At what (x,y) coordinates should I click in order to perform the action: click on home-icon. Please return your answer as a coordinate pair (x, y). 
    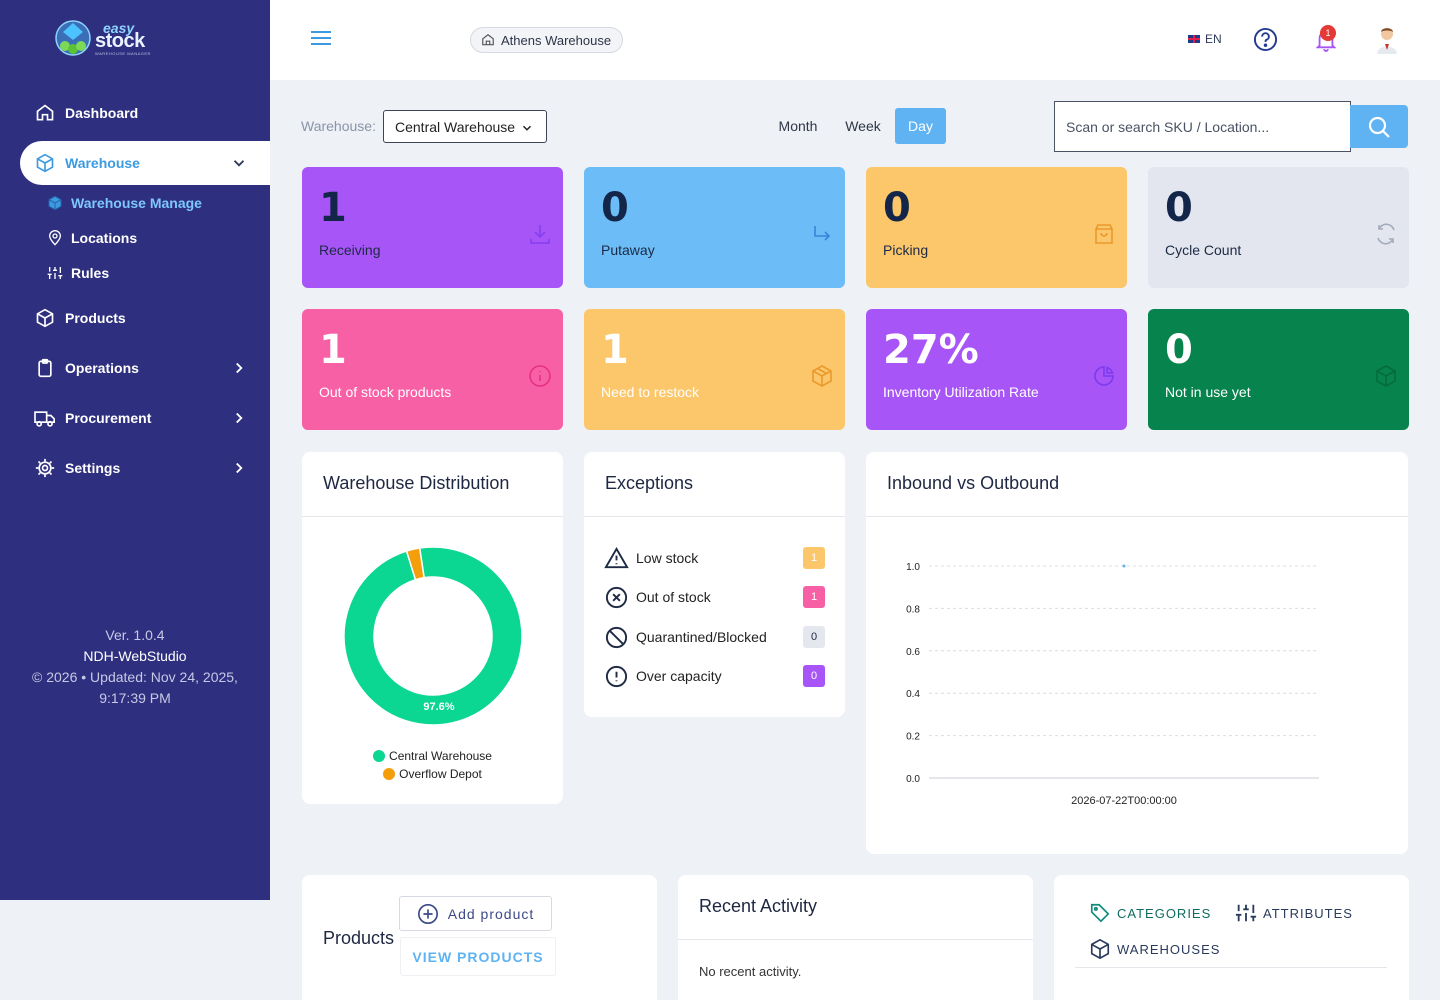
    Looking at the image, I should click on (488, 40).